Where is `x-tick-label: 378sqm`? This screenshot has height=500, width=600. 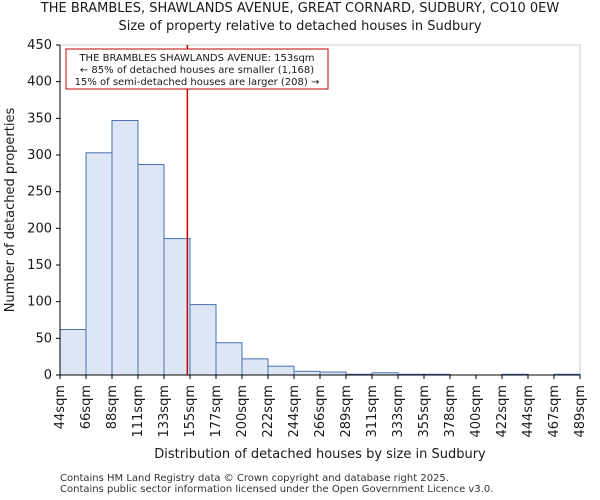
x-tick-label: 378sqm is located at coordinates (450, 411).